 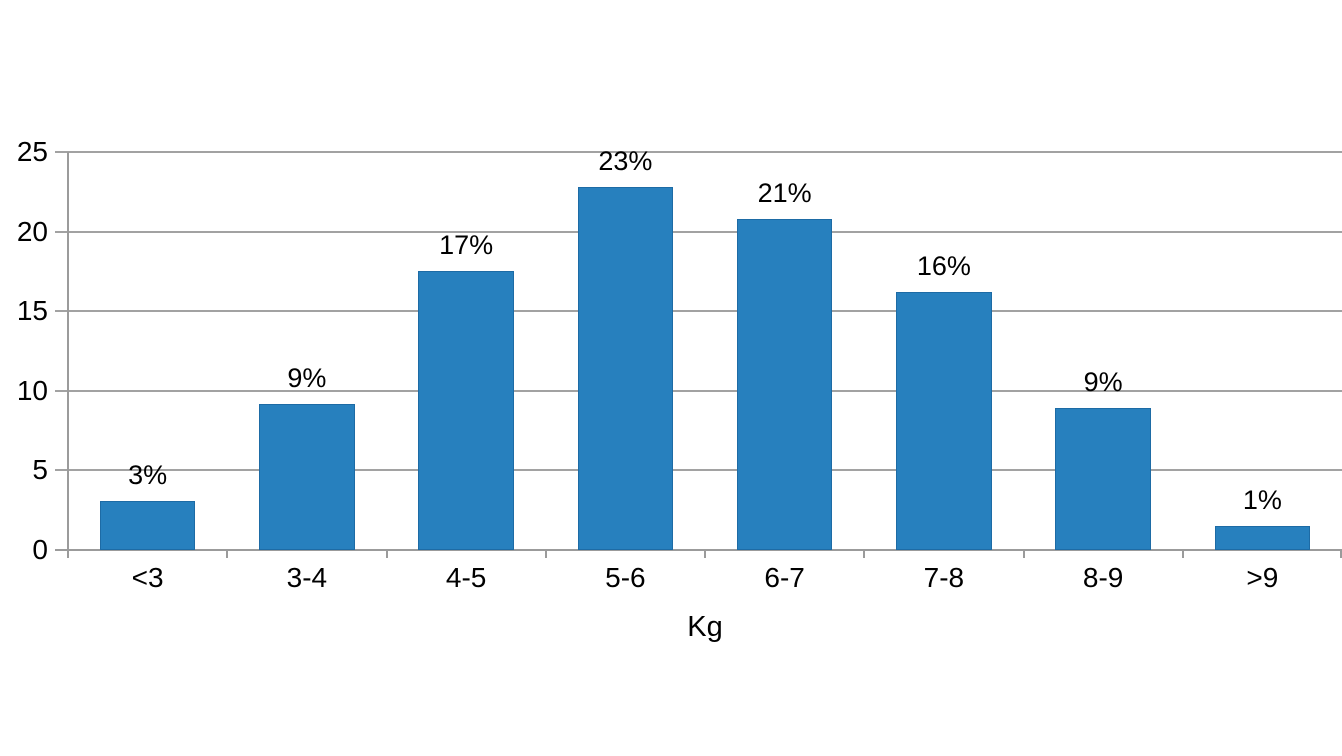 What do you see at coordinates (625, 577) in the screenshot?
I see `x-tick-label: 5-6` at bounding box center [625, 577].